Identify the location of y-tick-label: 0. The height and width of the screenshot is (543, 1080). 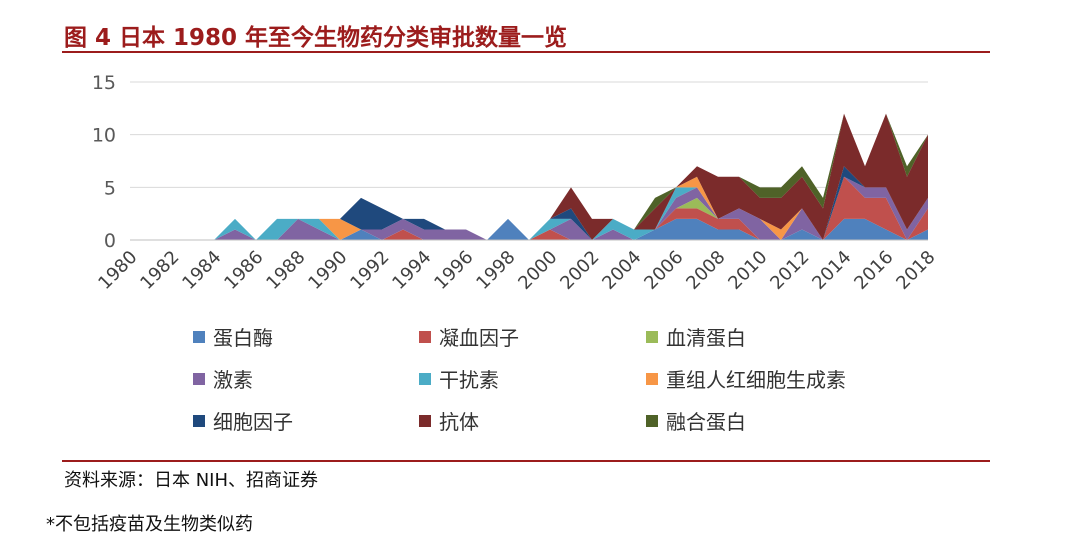
(110, 241).